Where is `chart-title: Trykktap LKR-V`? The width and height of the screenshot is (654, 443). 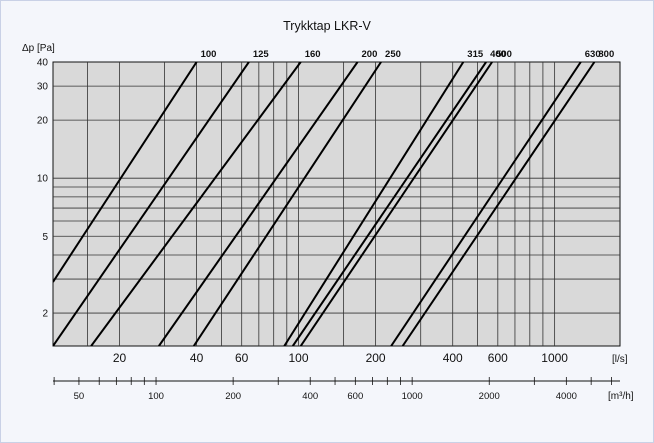
chart-title: Trykktap LKR-V is located at coordinates (327, 26).